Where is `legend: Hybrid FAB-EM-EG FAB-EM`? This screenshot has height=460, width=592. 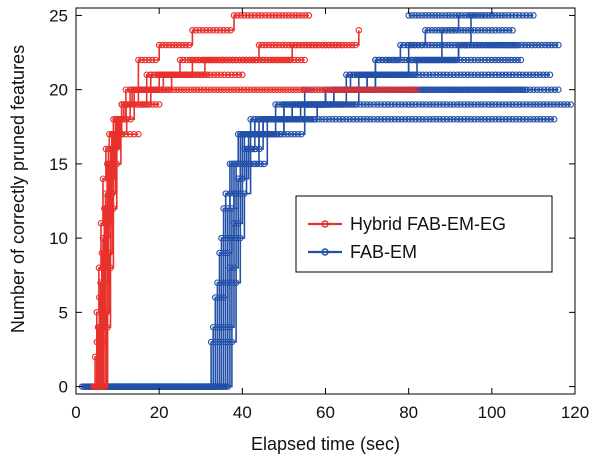
legend: Hybrid FAB-EM-EG FAB-EM is located at coordinates (424, 234).